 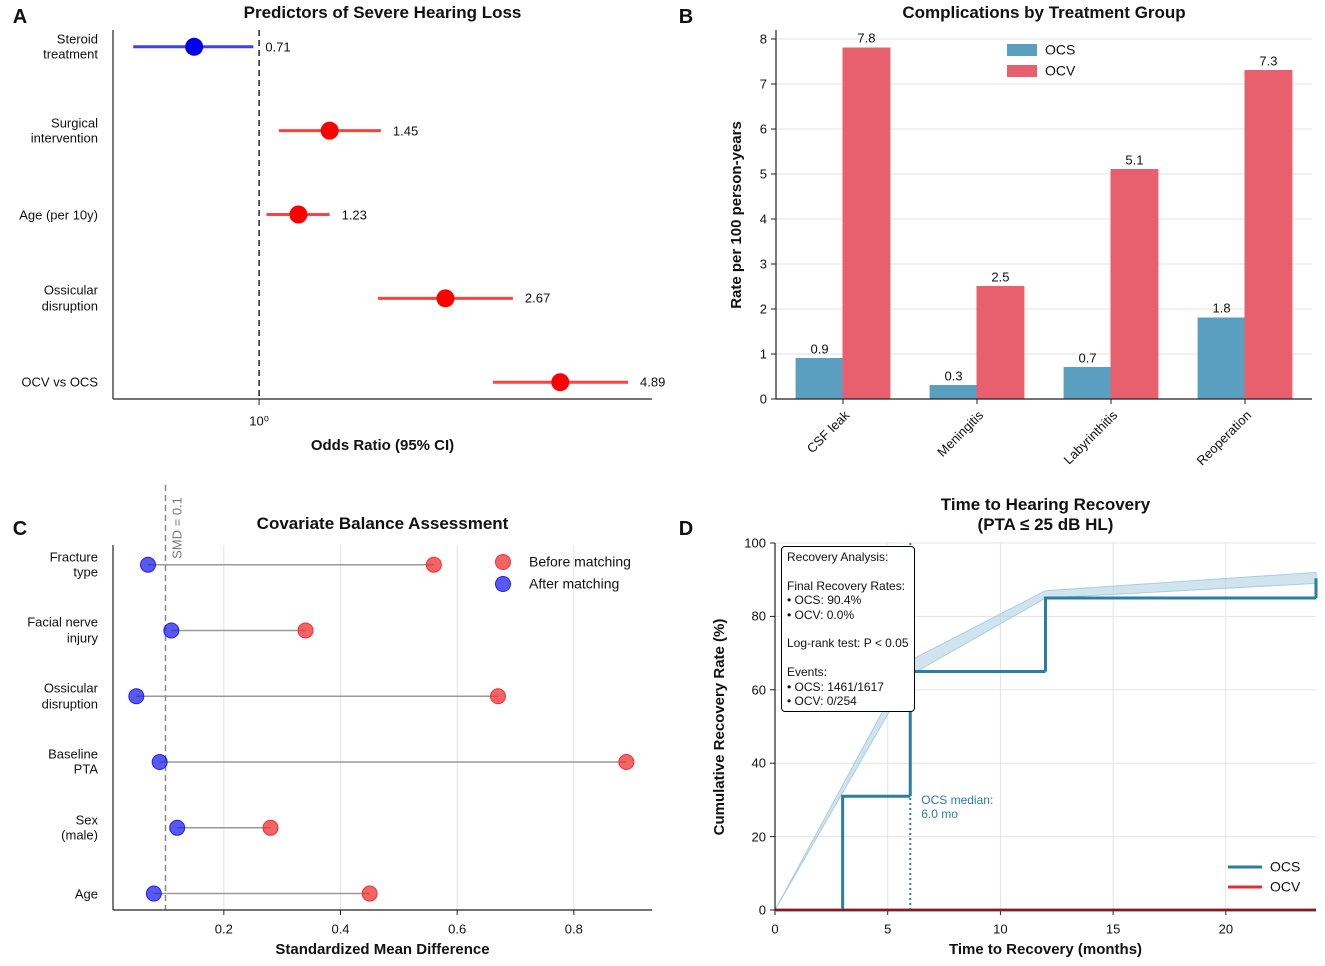 What do you see at coordinates (763, 84) in the screenshot?
I see `y-tick-label: 7` at bounding box center [763, 84].